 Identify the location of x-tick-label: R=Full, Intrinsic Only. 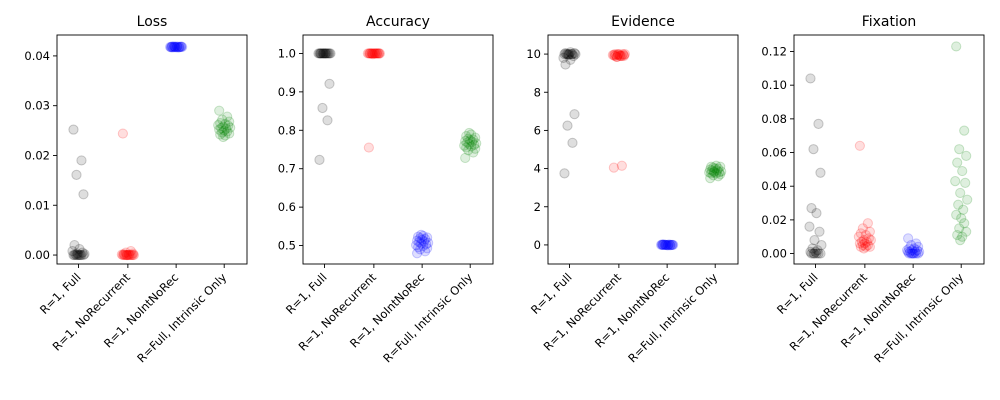
(427, 317).